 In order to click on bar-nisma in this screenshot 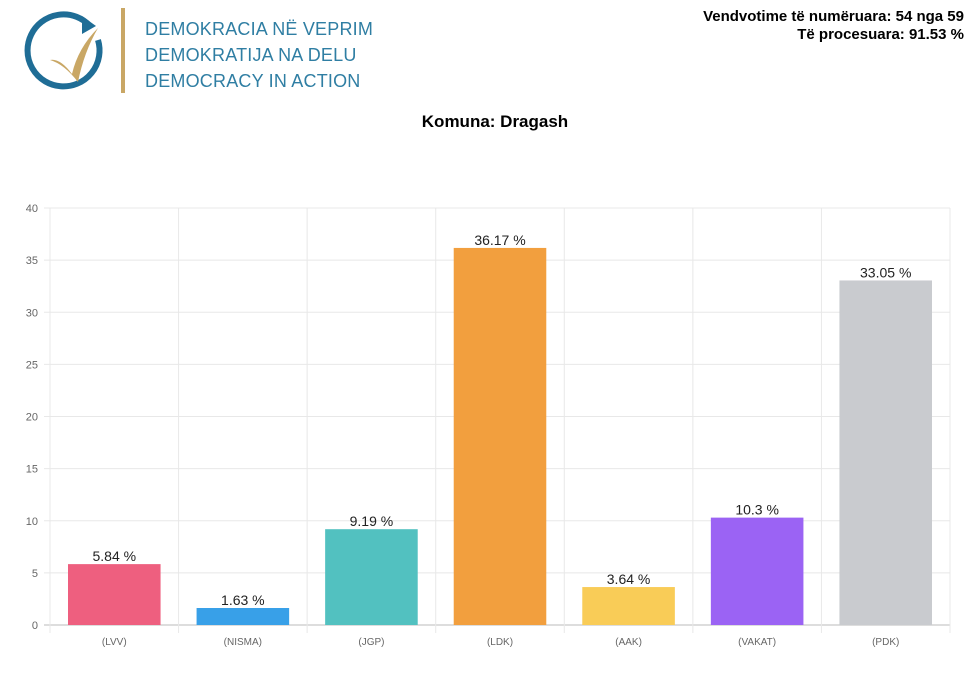, I will do `click(243, 616)`.